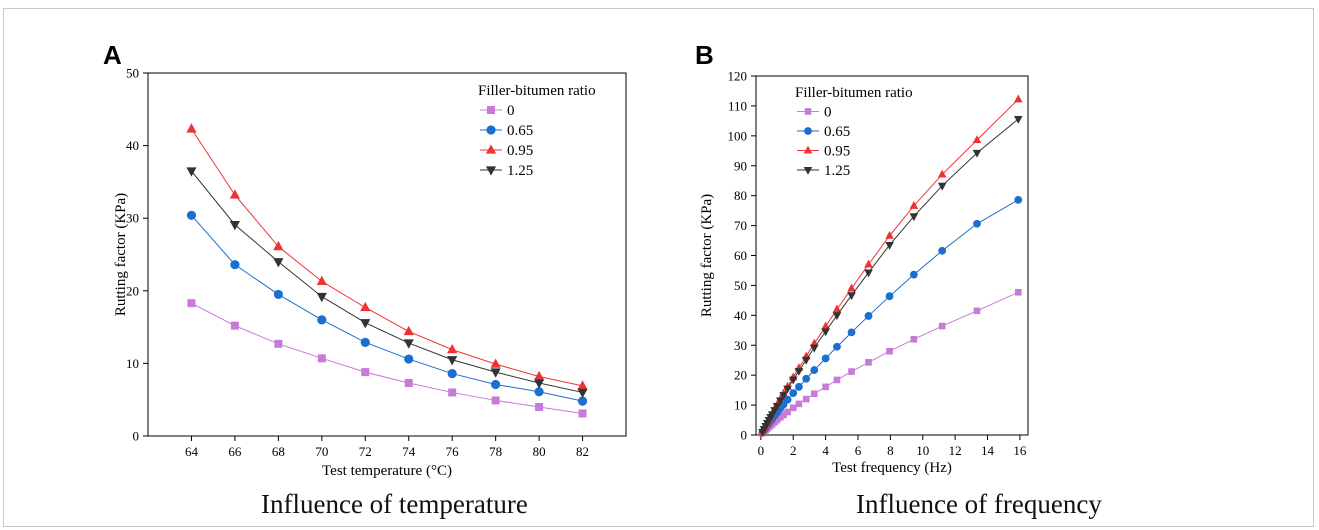  Describe the element at coordinates (192, 451) in the screenshot. I see `x-tick-label: 64` at that location.